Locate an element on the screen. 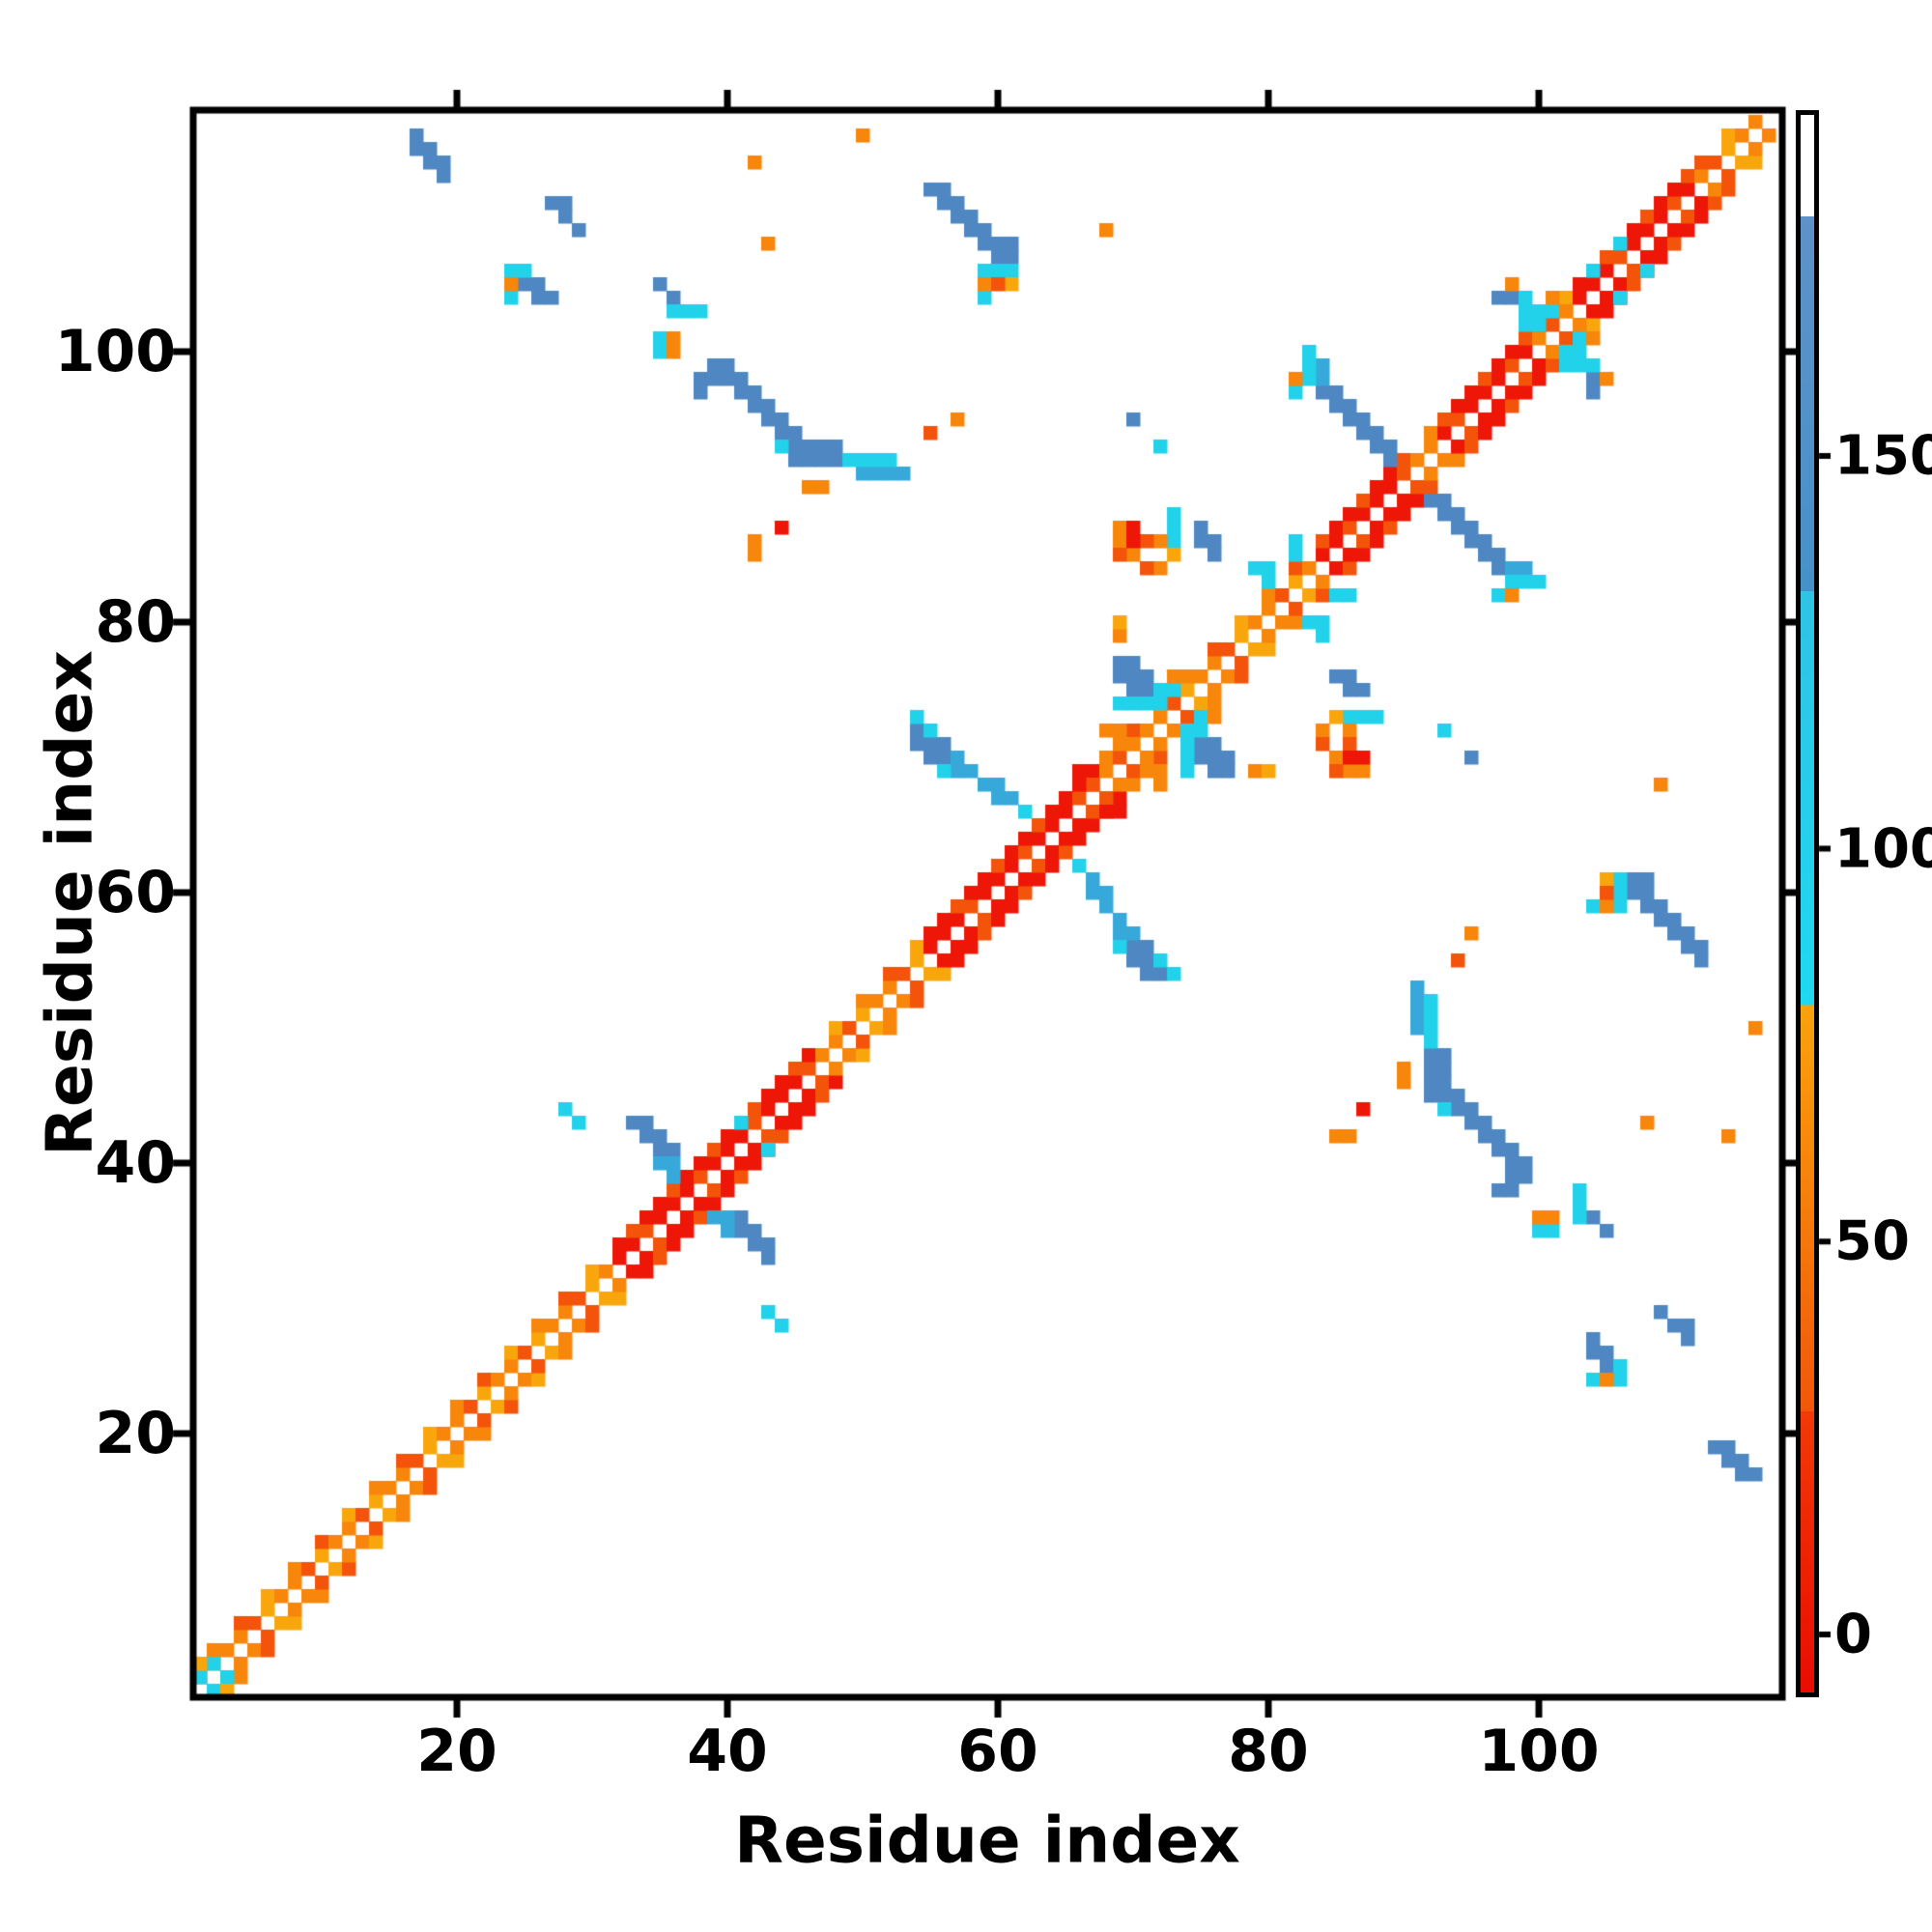  colorbar-tick-label-150: 150 is located at coordinates (1883, 456).